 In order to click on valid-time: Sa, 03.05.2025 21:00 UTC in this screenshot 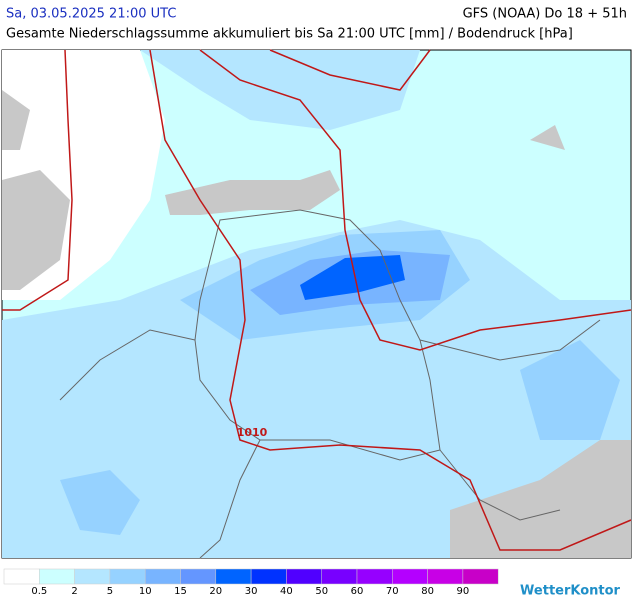, I will do `click(91, 14)`.